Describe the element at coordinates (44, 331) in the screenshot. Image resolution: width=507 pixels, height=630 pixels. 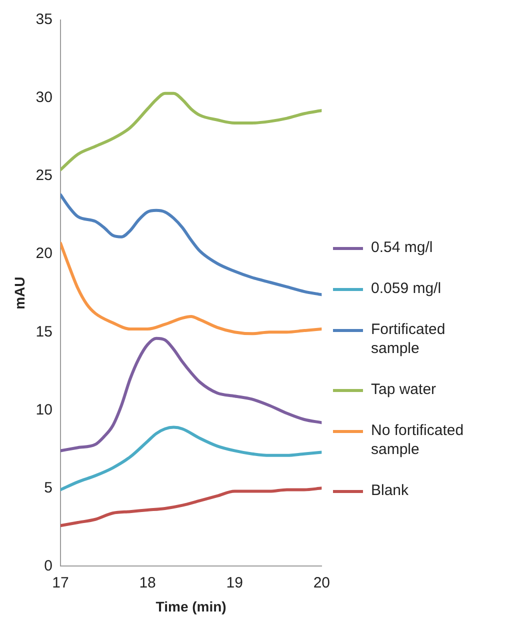
I see `y-tick-label: 15` at that location.